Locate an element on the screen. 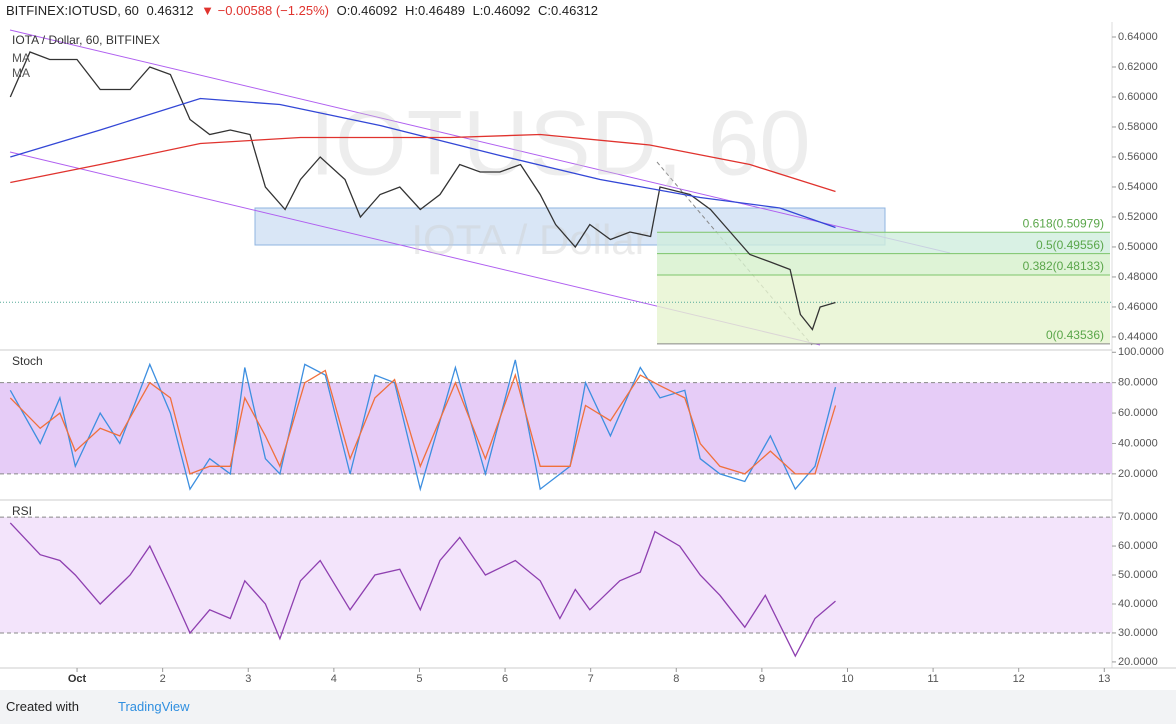 Image resolution: width=1176 pixels, height=724 pixels. open: O:0.46092 is located at coordinates (367, 10).